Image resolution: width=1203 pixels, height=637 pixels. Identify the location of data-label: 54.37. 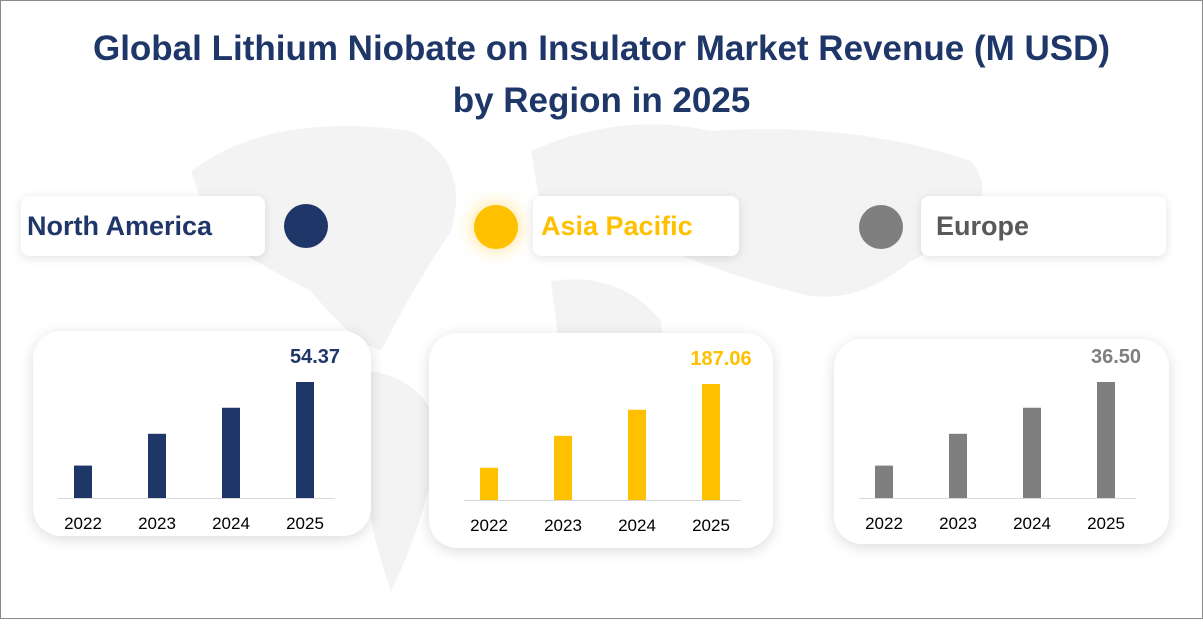
(315, 357).